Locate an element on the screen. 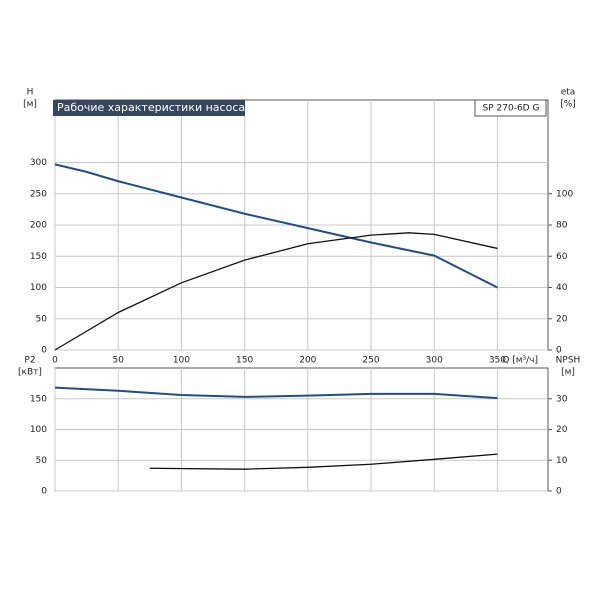 This screenshot has width=600, height=600. x-tick-label: 350 is located at coordinates (497, 361).